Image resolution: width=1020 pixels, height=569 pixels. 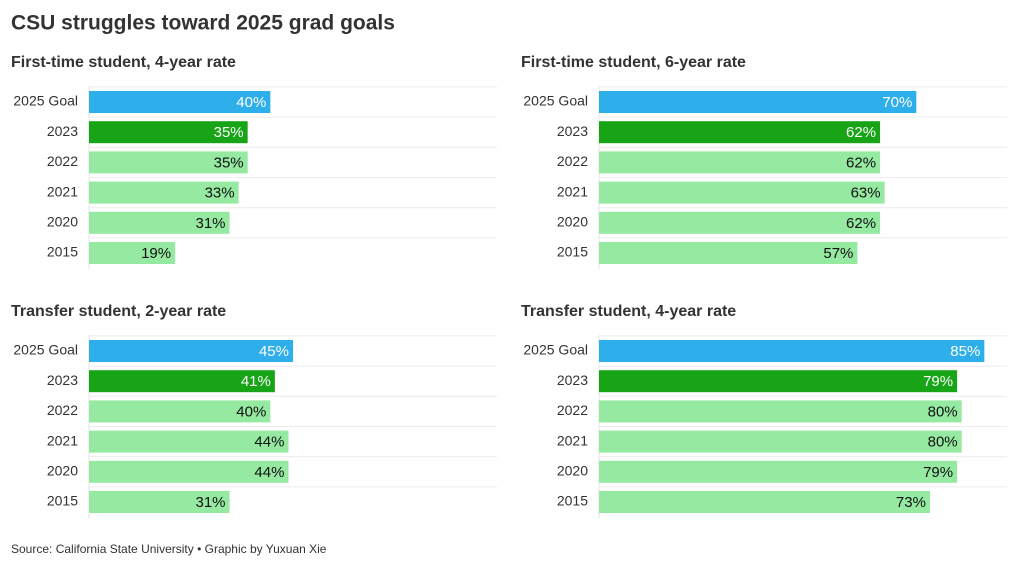 I want to click on panel-title: First-time student, 4-year rate, so click(x=123, y=62).